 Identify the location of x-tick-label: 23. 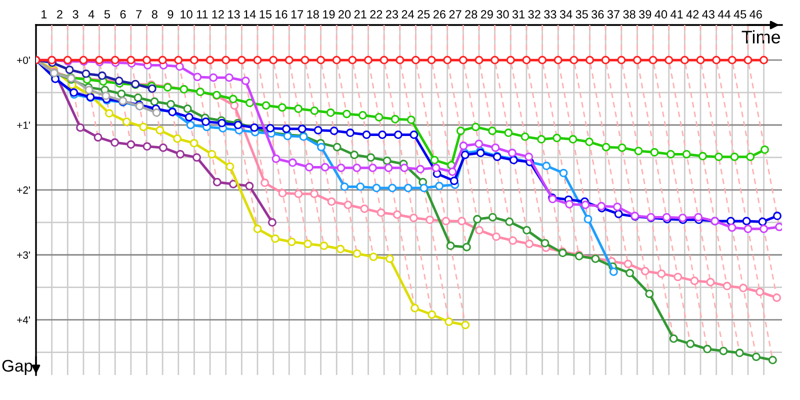
(392, 14).